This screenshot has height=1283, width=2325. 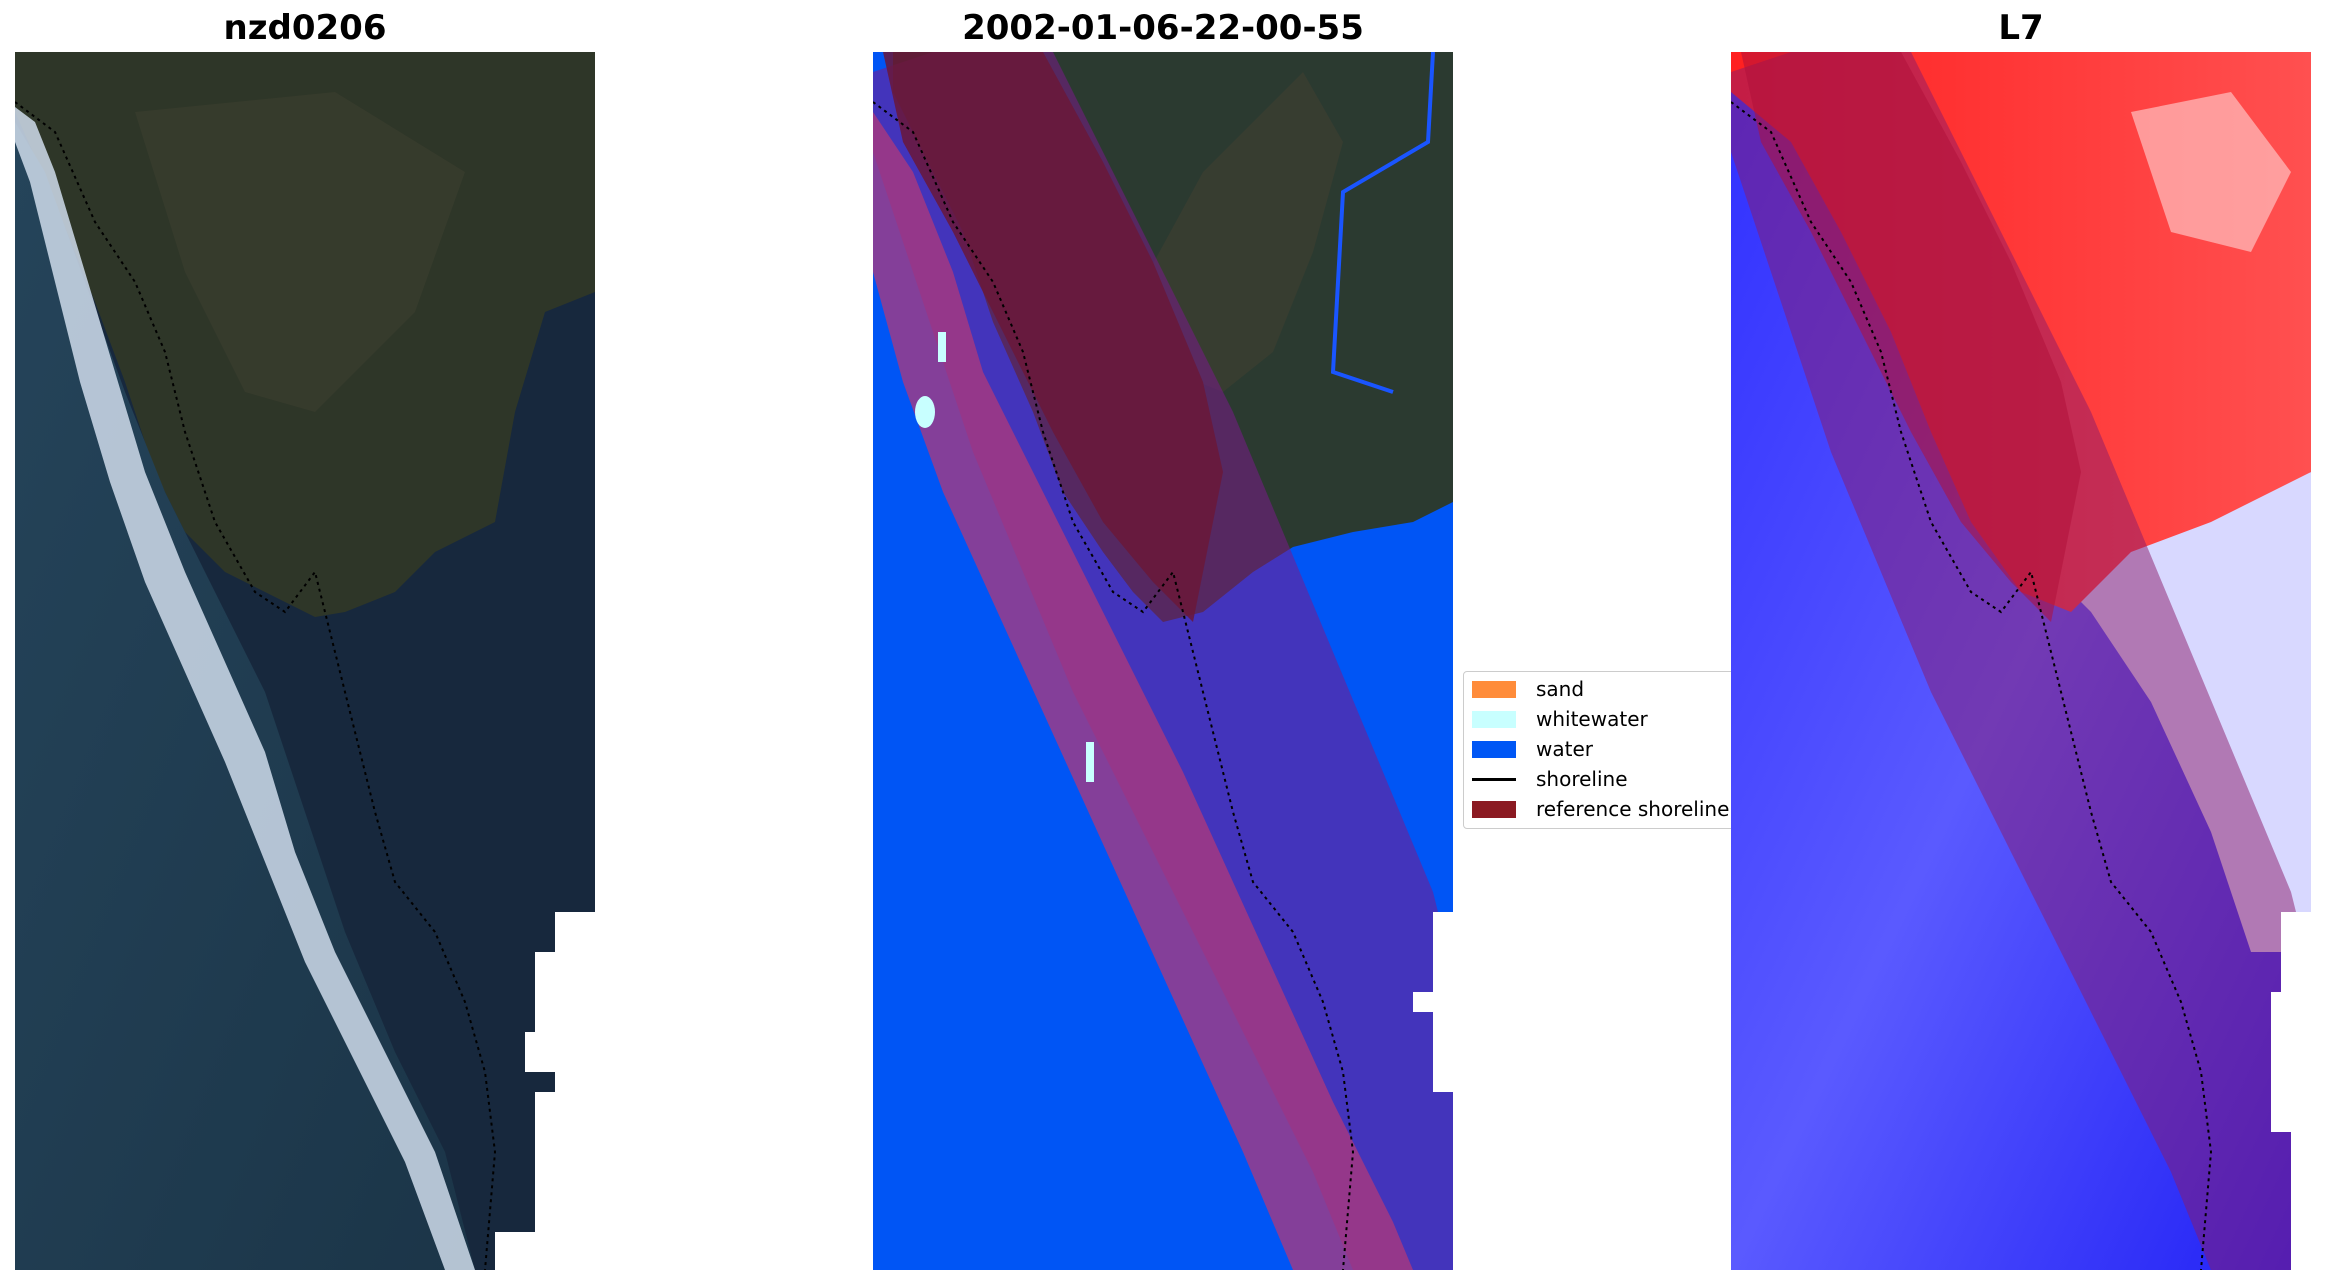 I want to click on panel-title-classification: 2002-01-06-22-00-55, so click(x=1163, y=28).